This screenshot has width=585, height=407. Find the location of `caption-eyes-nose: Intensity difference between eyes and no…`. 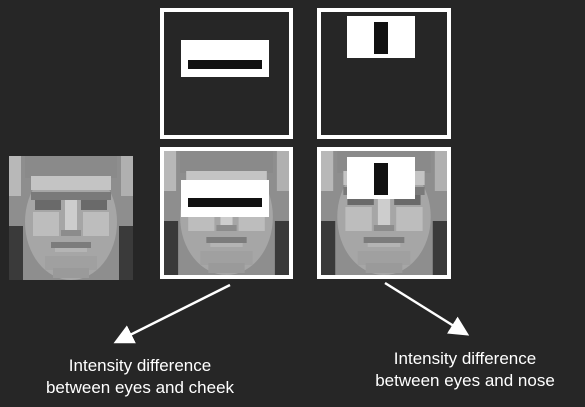

caption-eyes-nose: Intensity difference between eyes and no… is located at coordinates (465, 370).